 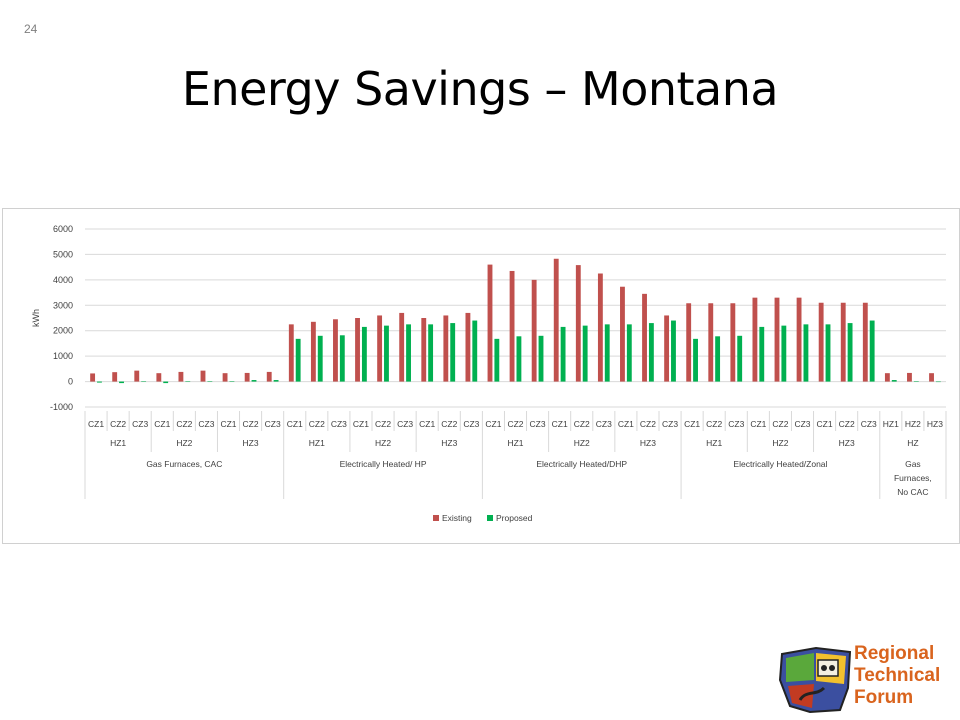 What do you see at coordinates (897, 675) in the screenshot?
I see `logo-line-technical: Technical` at bounding box center [897, 675].